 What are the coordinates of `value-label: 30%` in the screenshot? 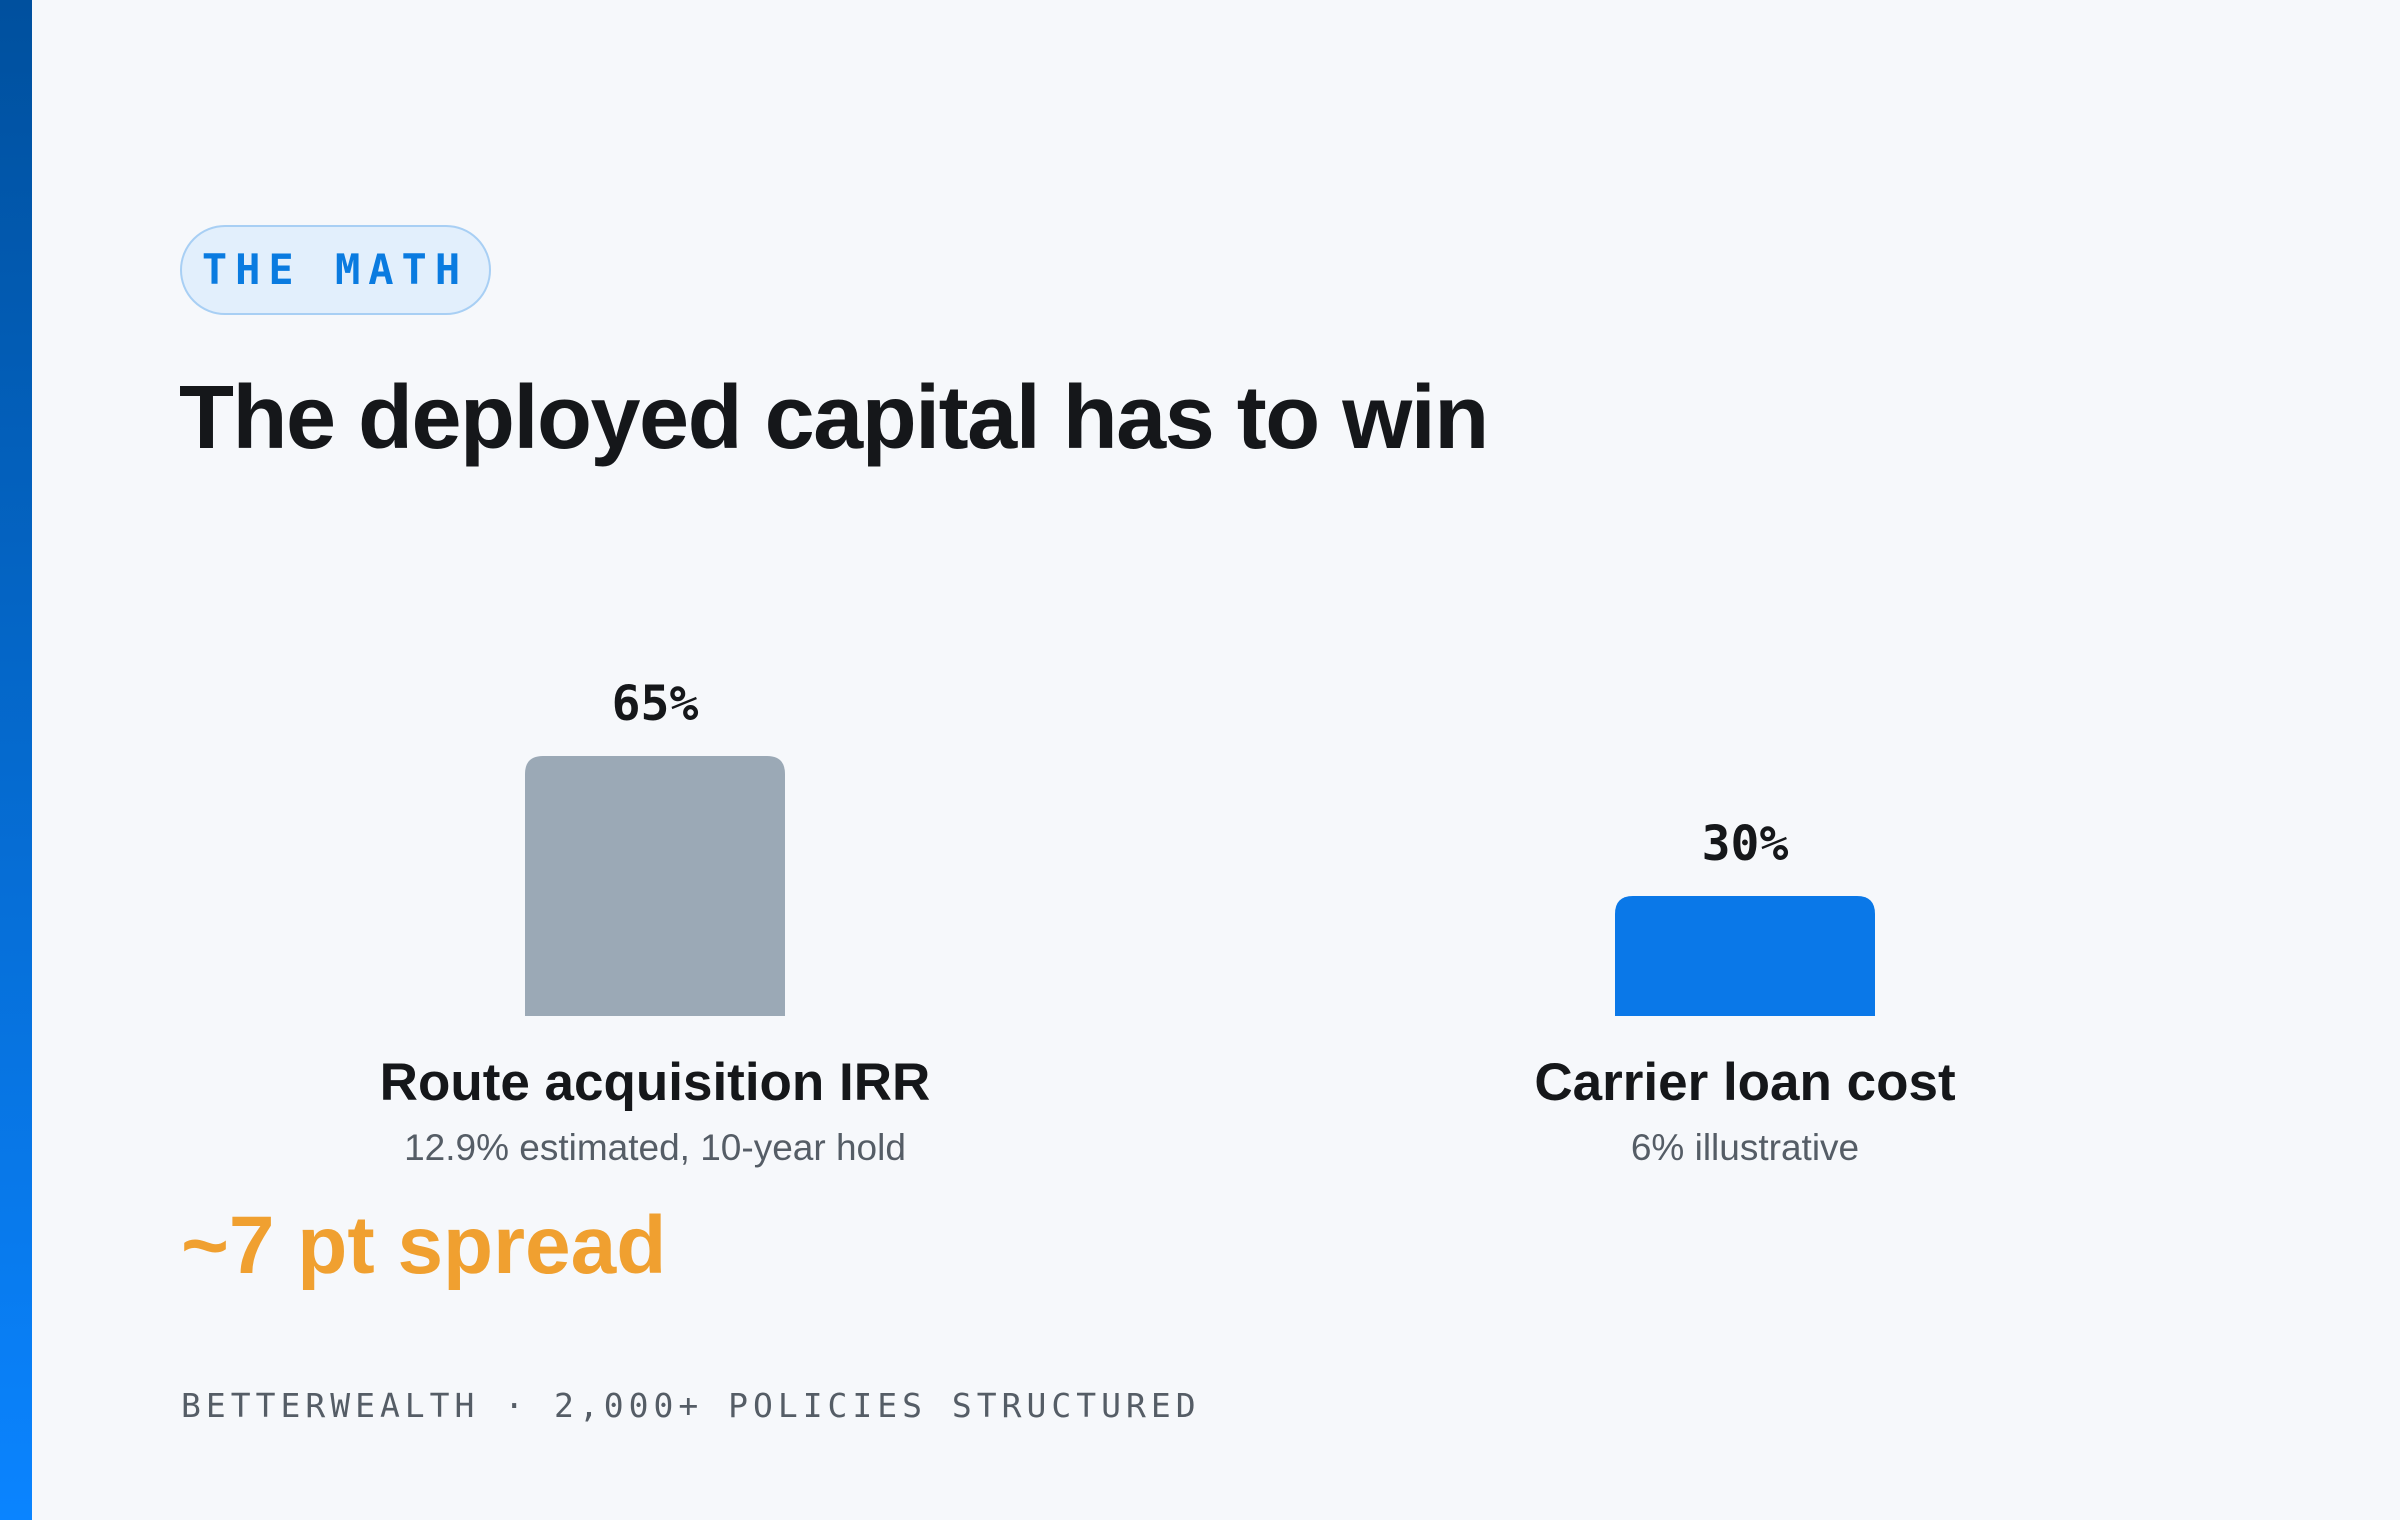 It's located at (1745, 844).